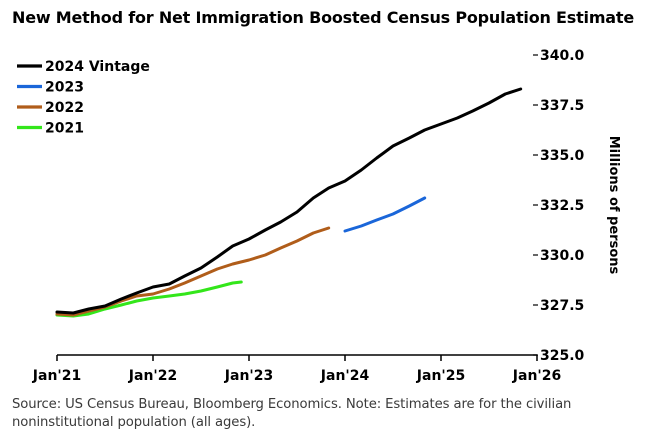 Image resolution: width=658 pixels, height=445 pixels. I want to click on x-tick-label: Jan'26, so click(536, 376).